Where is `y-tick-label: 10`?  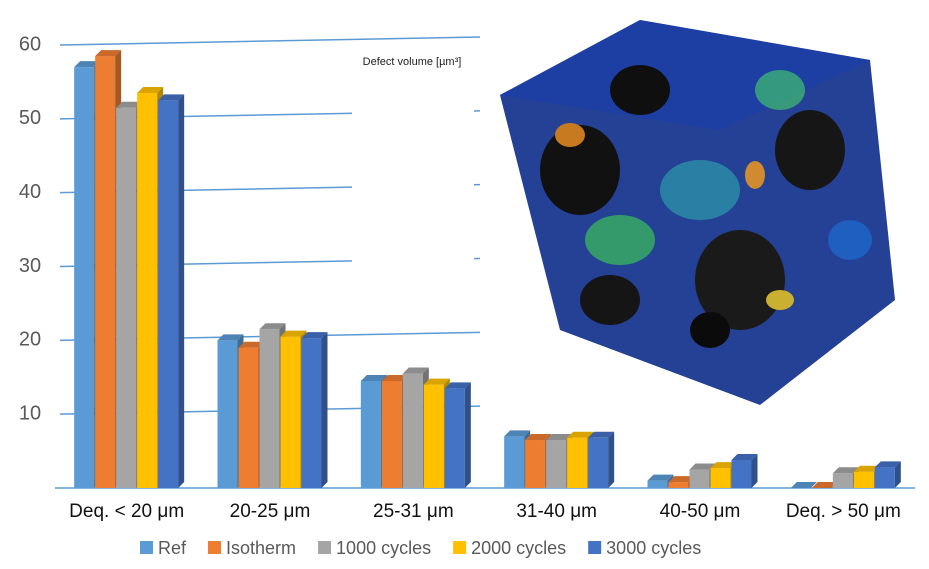 y-tick-label: 10 is located at coordinates (30, 413).